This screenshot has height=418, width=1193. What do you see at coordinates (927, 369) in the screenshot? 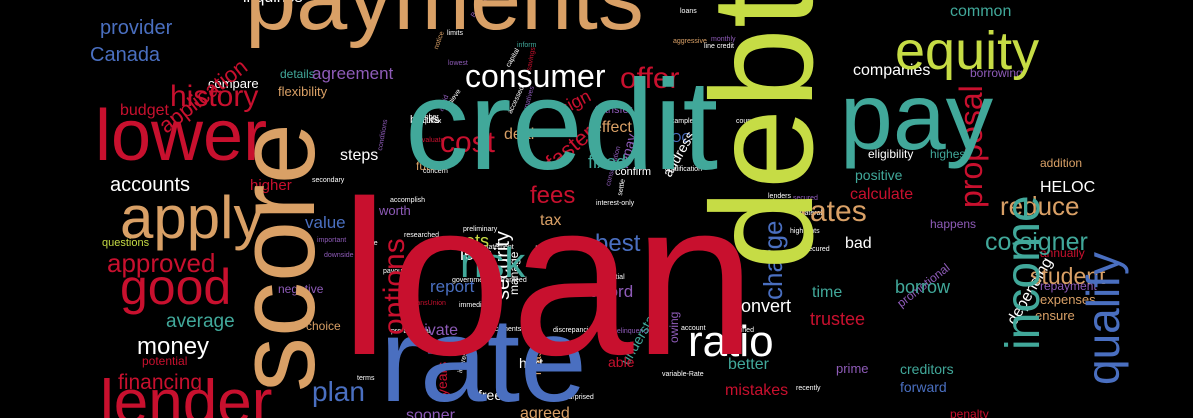
I see `word-creditors: creditors` at bounding box center [927, 369].